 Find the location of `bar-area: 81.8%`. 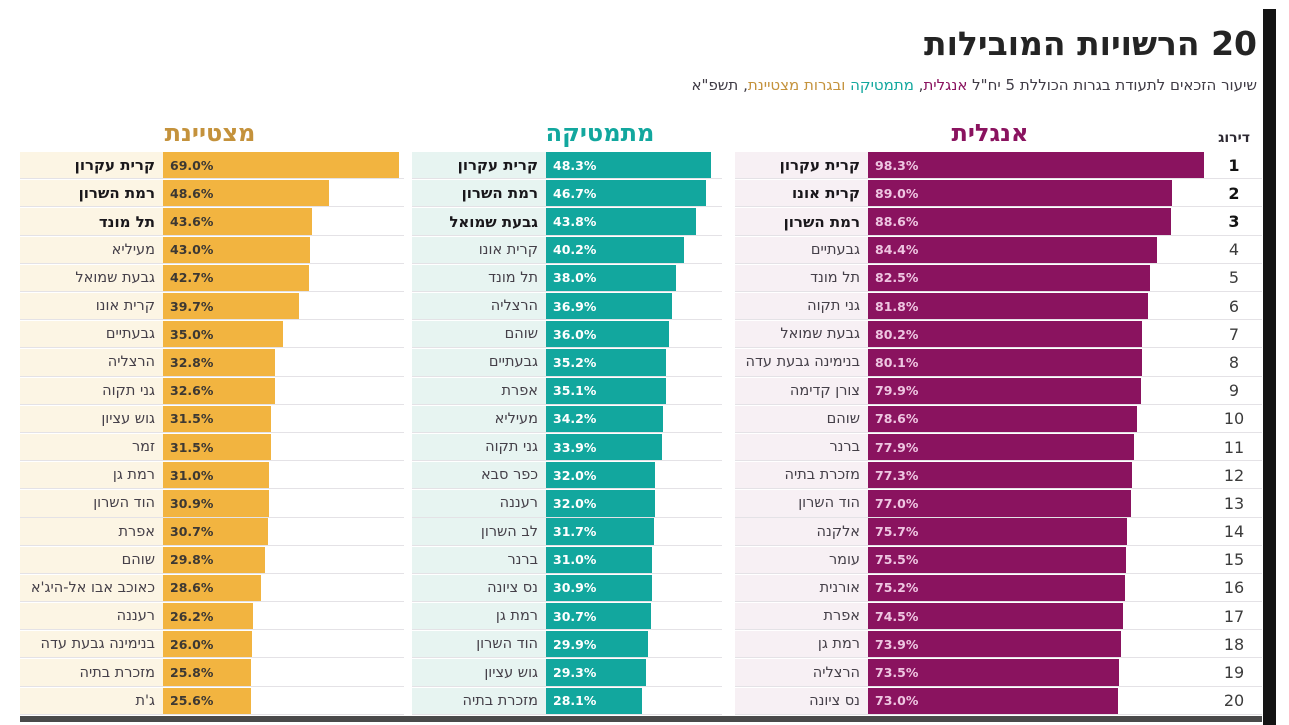

bar-area: 81.8% is located at coordinates (1037, 306).